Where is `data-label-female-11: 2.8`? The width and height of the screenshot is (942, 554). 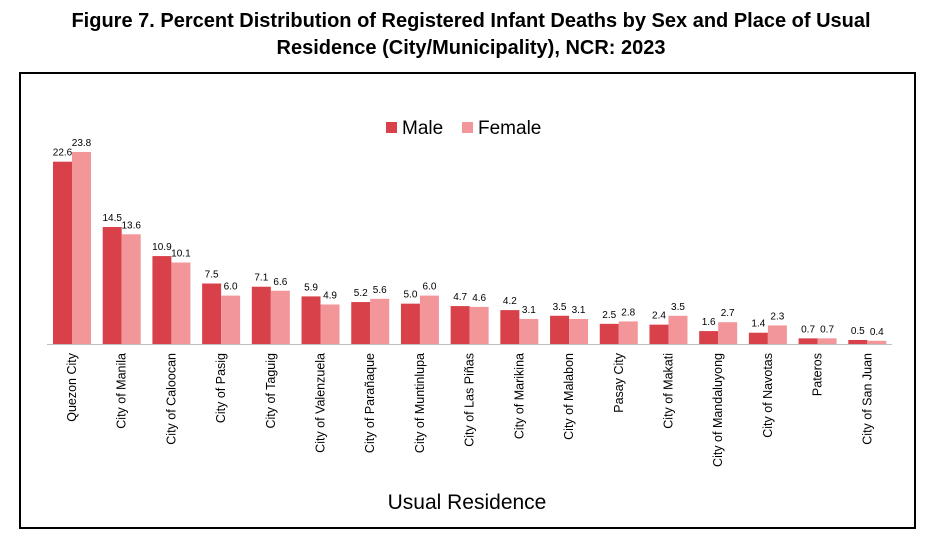
data-label-female-11: 2.8 is located at coordinates (628, 312).